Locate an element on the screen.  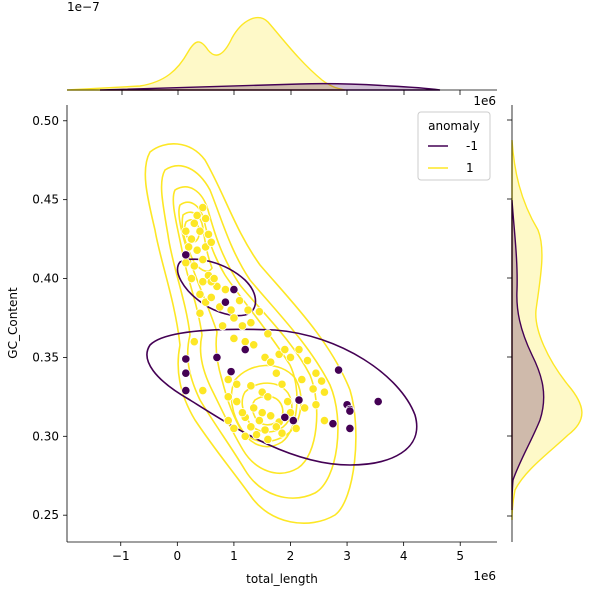
y-axis-label: GC_Content is located at coordinates (13, 323).